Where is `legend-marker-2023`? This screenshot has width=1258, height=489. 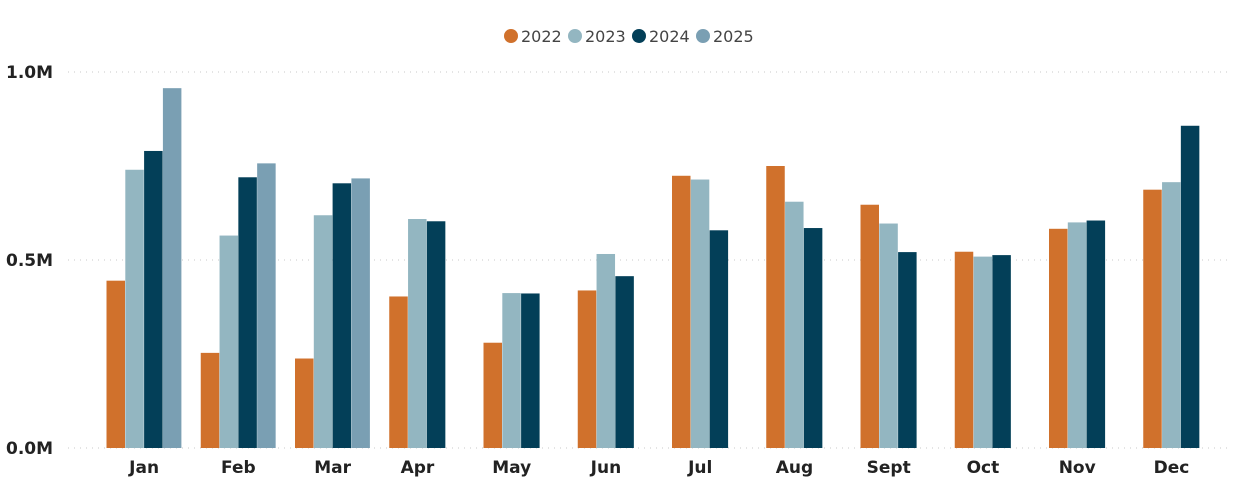
legend-marker-2023 is located at coordinates (575, 36).